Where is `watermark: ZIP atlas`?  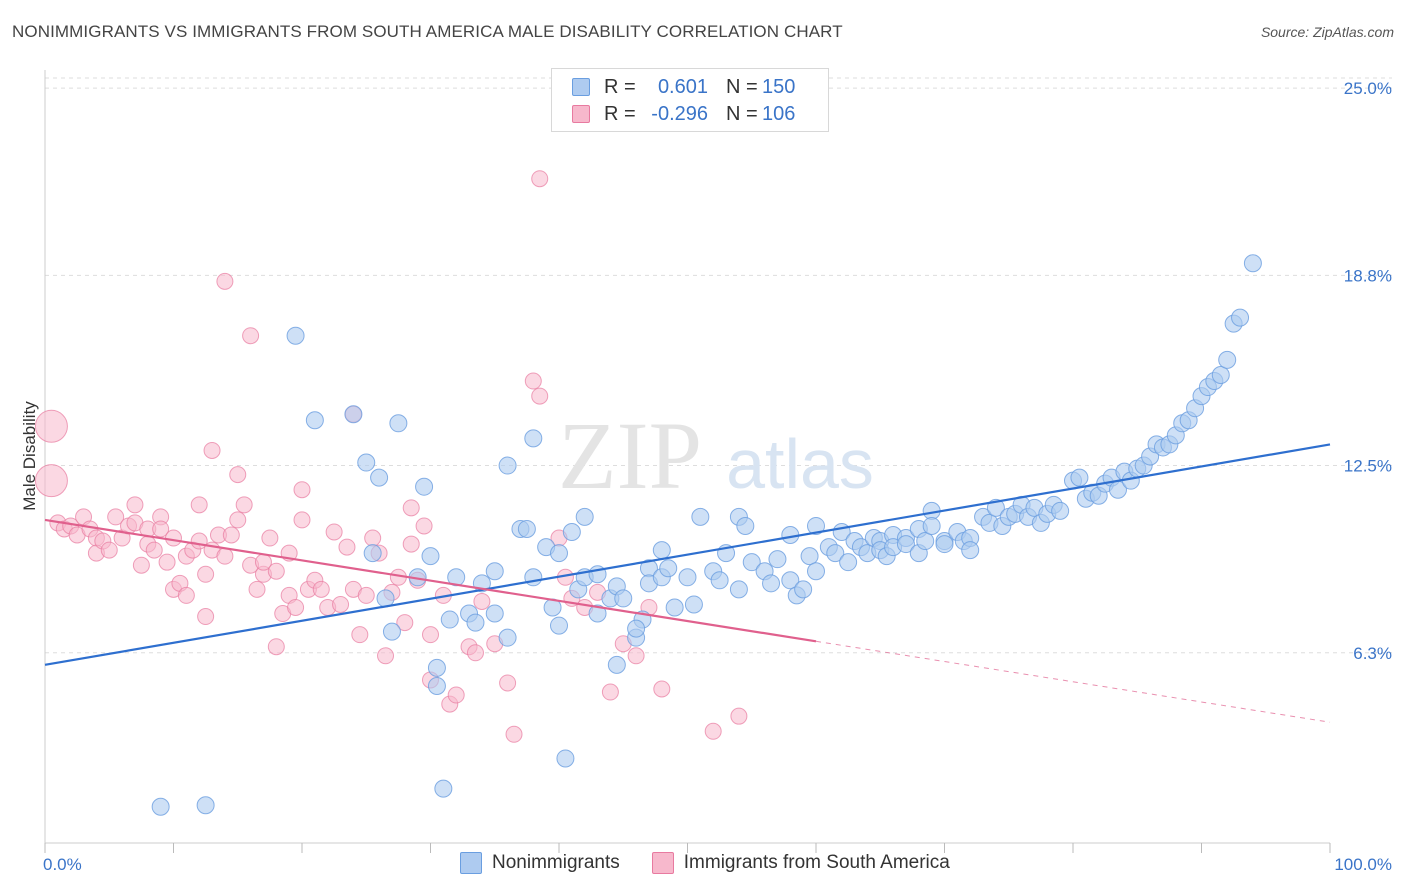
watermark: ZIP atlas is located at coordinates (716, 455).